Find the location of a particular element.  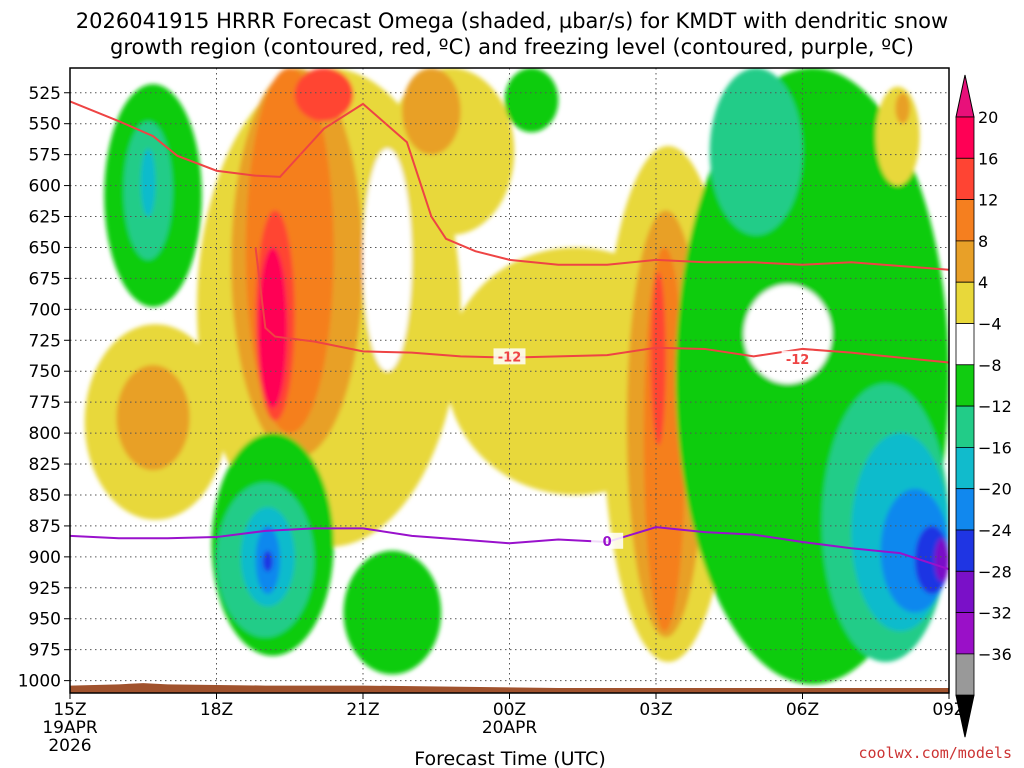

green-center-lower is located at coordinates (392, 612).